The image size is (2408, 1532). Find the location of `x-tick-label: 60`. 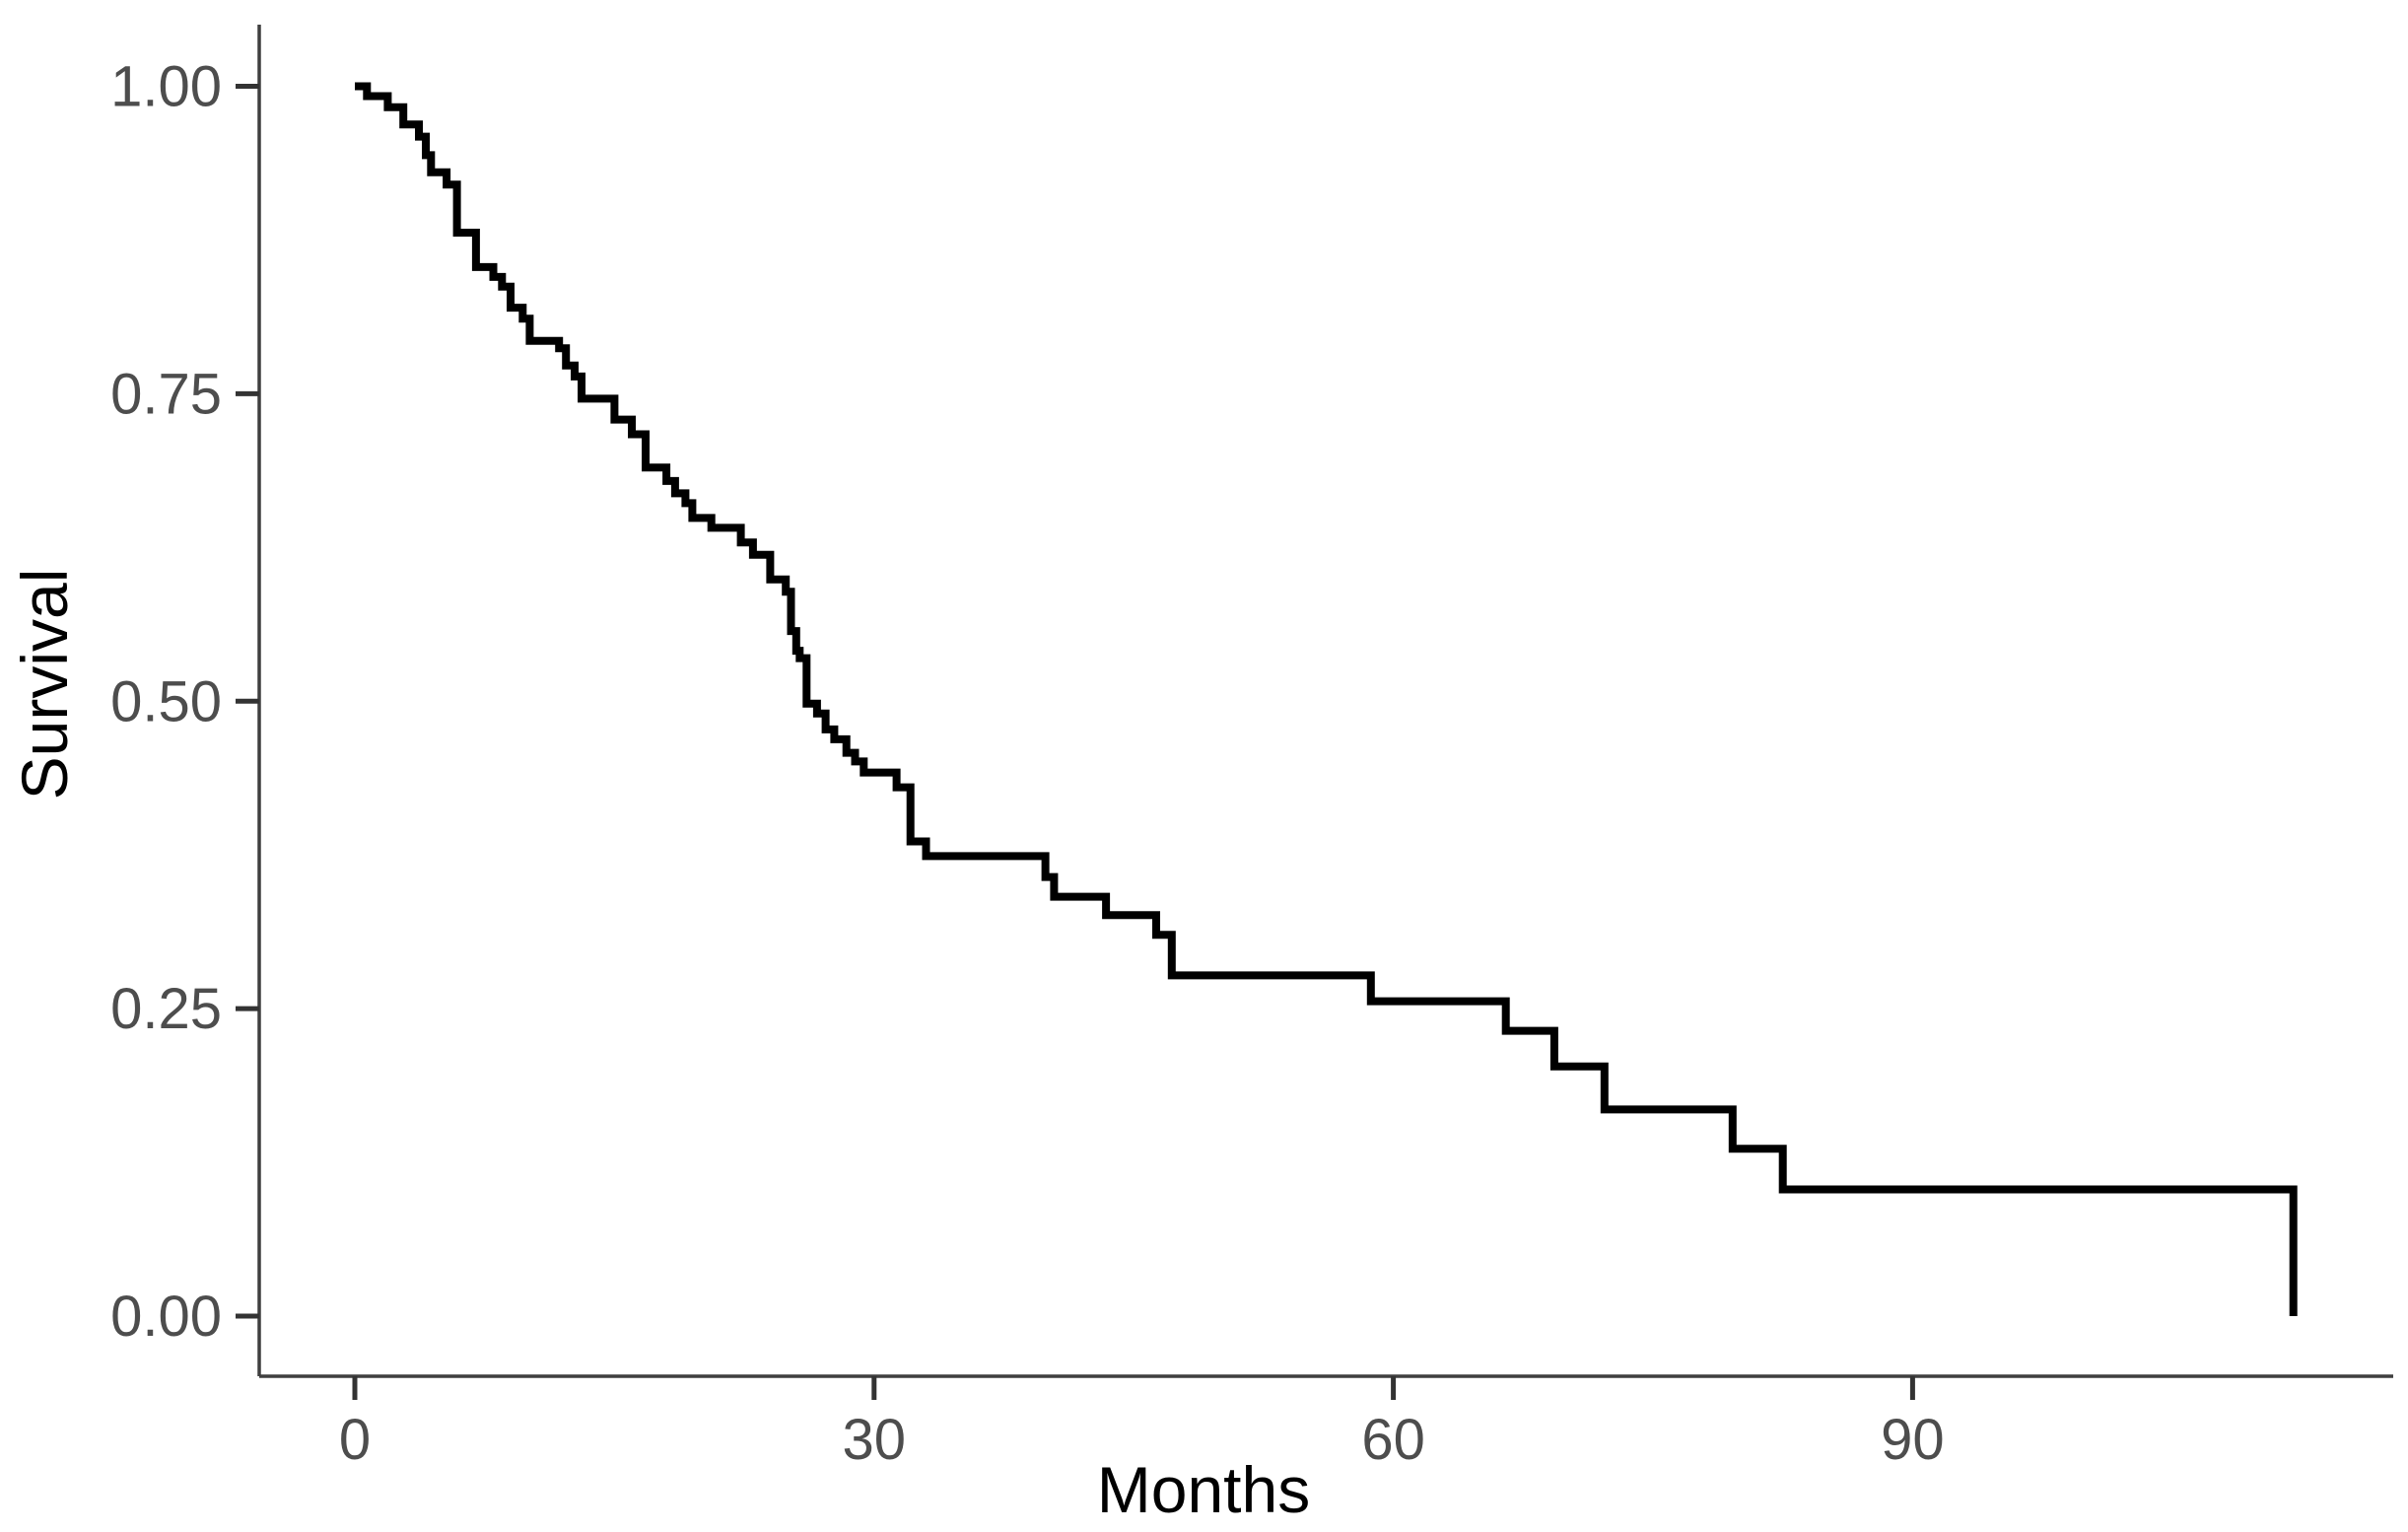

x-tick-label: 60 is located at coordinates (1393, 1440).